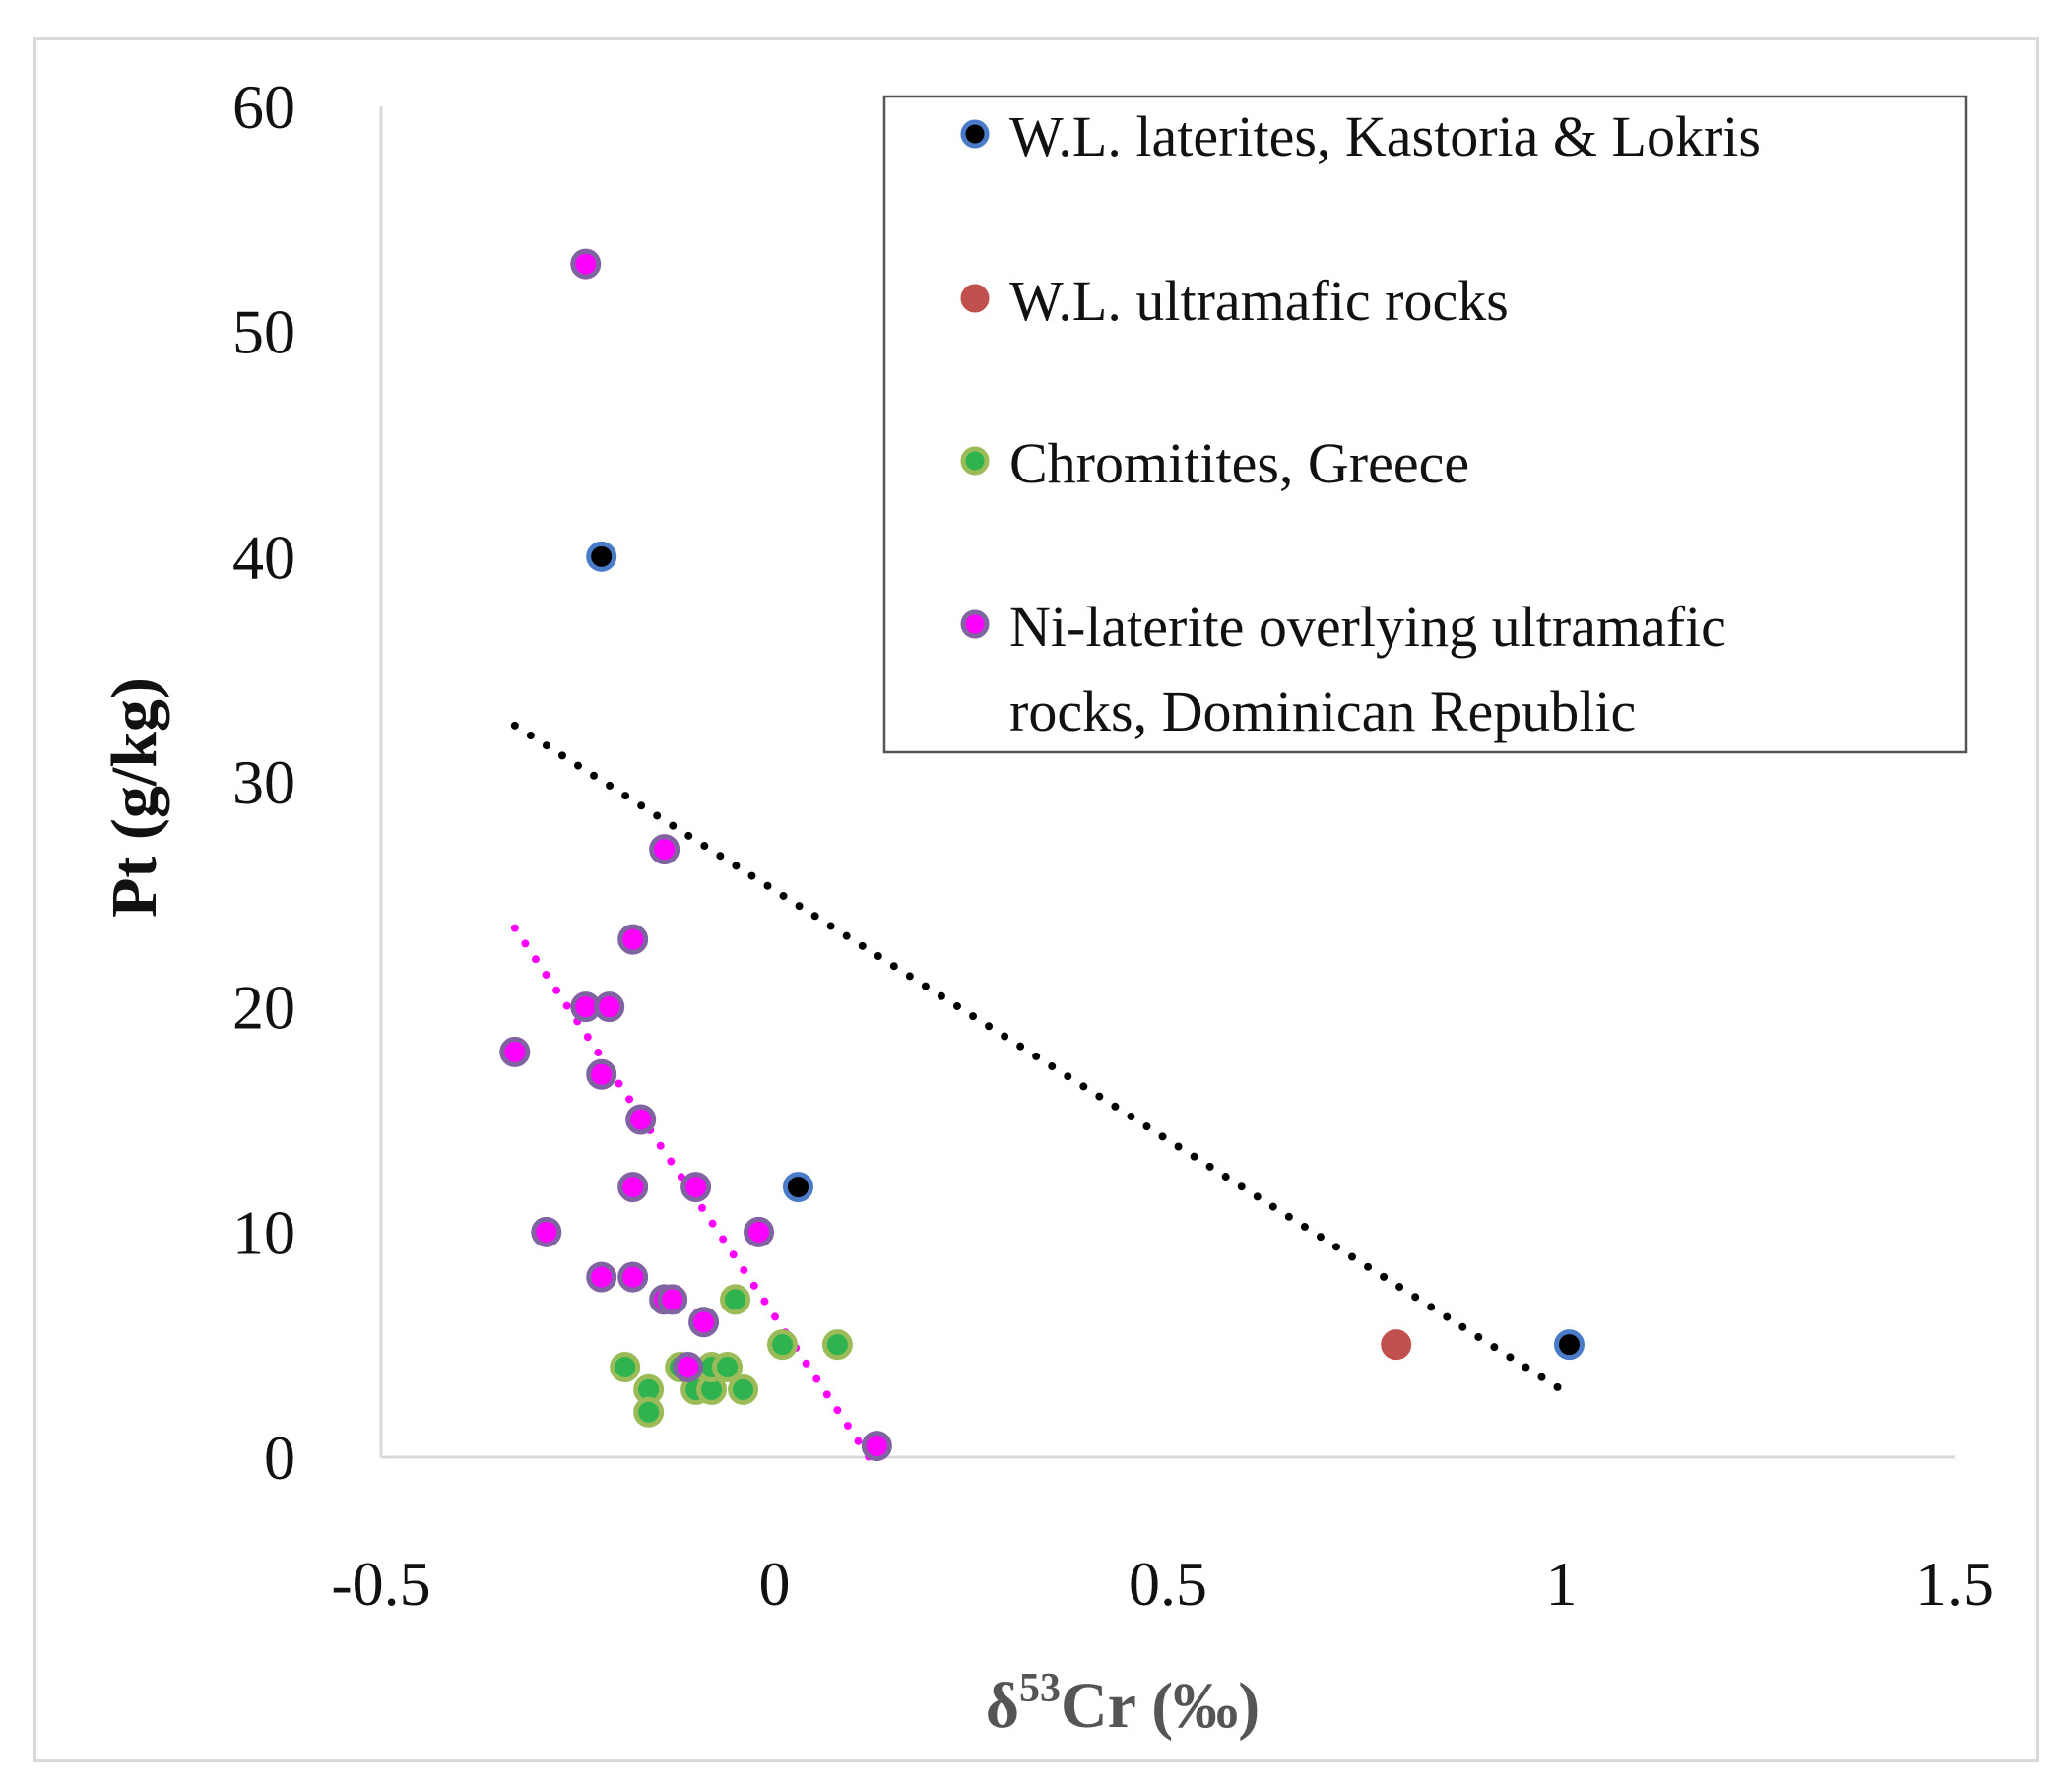 This screenshot has width=2072, height=1788. I want to click on x-tick-label: 1.5, so click(1954, 1584).